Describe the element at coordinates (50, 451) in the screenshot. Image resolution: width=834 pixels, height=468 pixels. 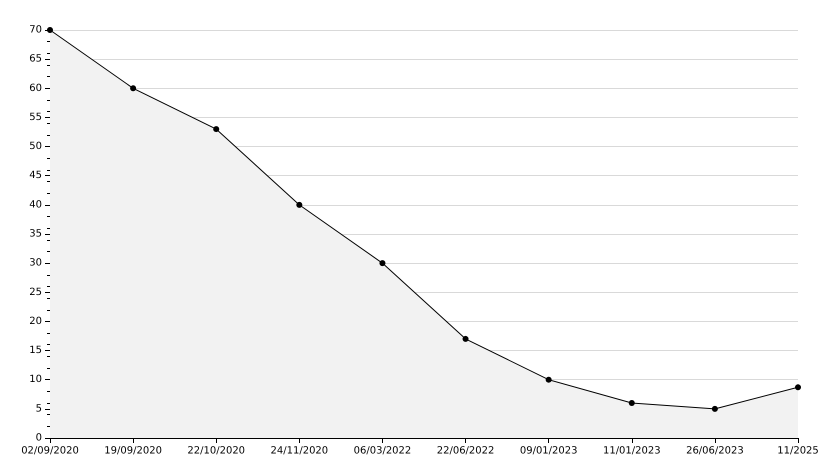
I see `x-tick-label: 02/09/2020` at that location.